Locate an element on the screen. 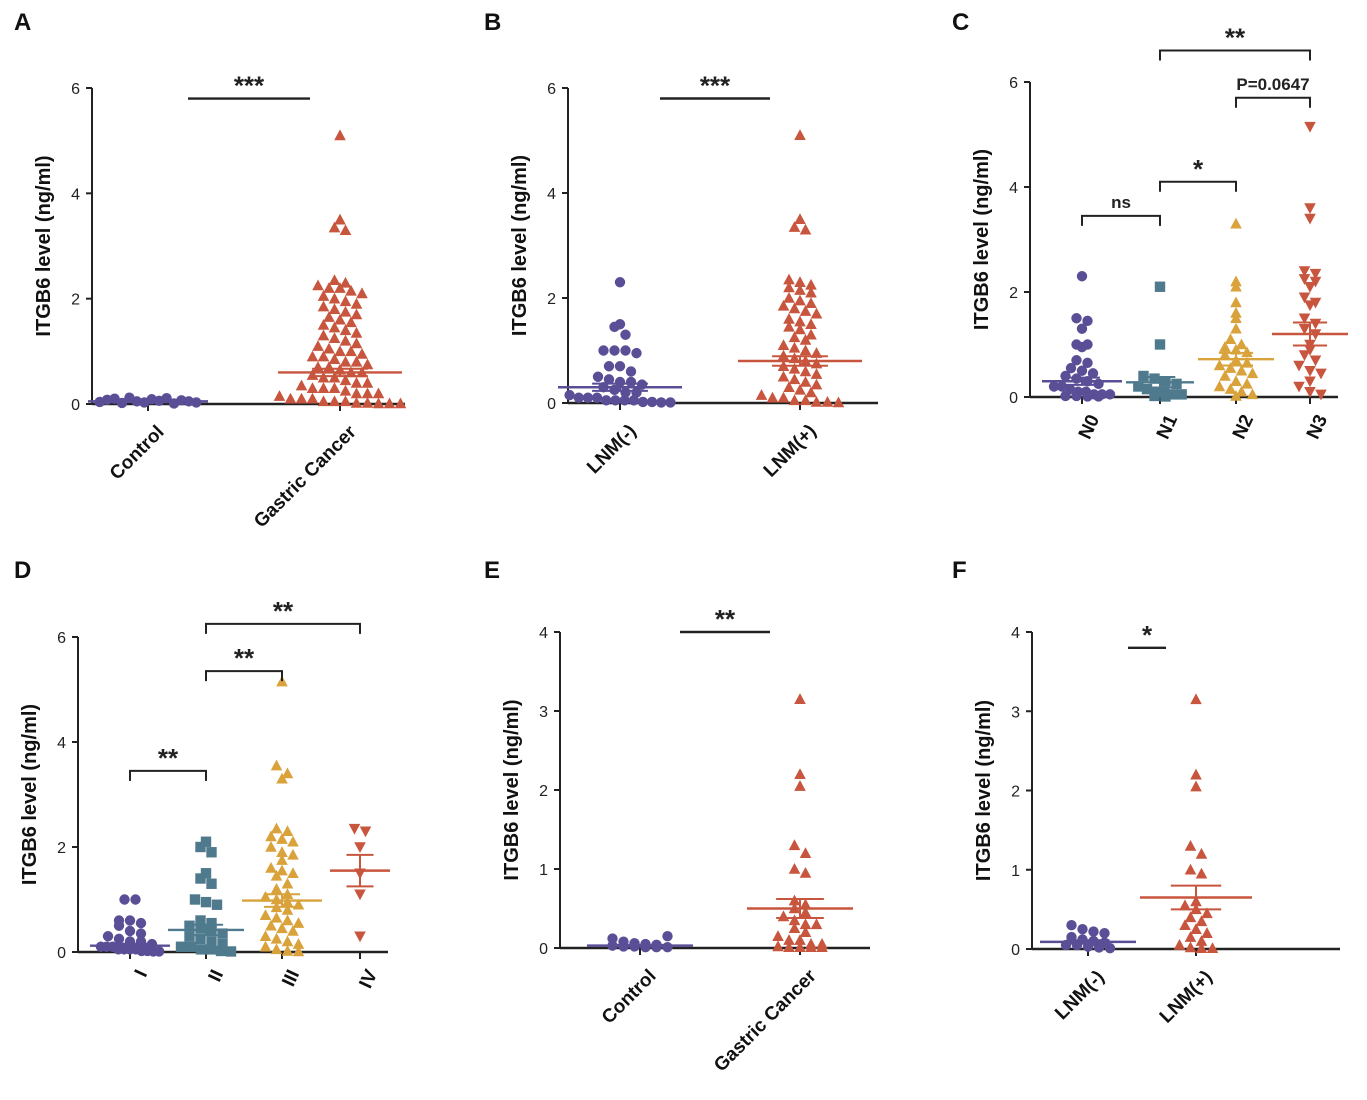 This screenshot has width=1367, height=1100. x-category-label: N3 is located at coordinates (1317, 427).